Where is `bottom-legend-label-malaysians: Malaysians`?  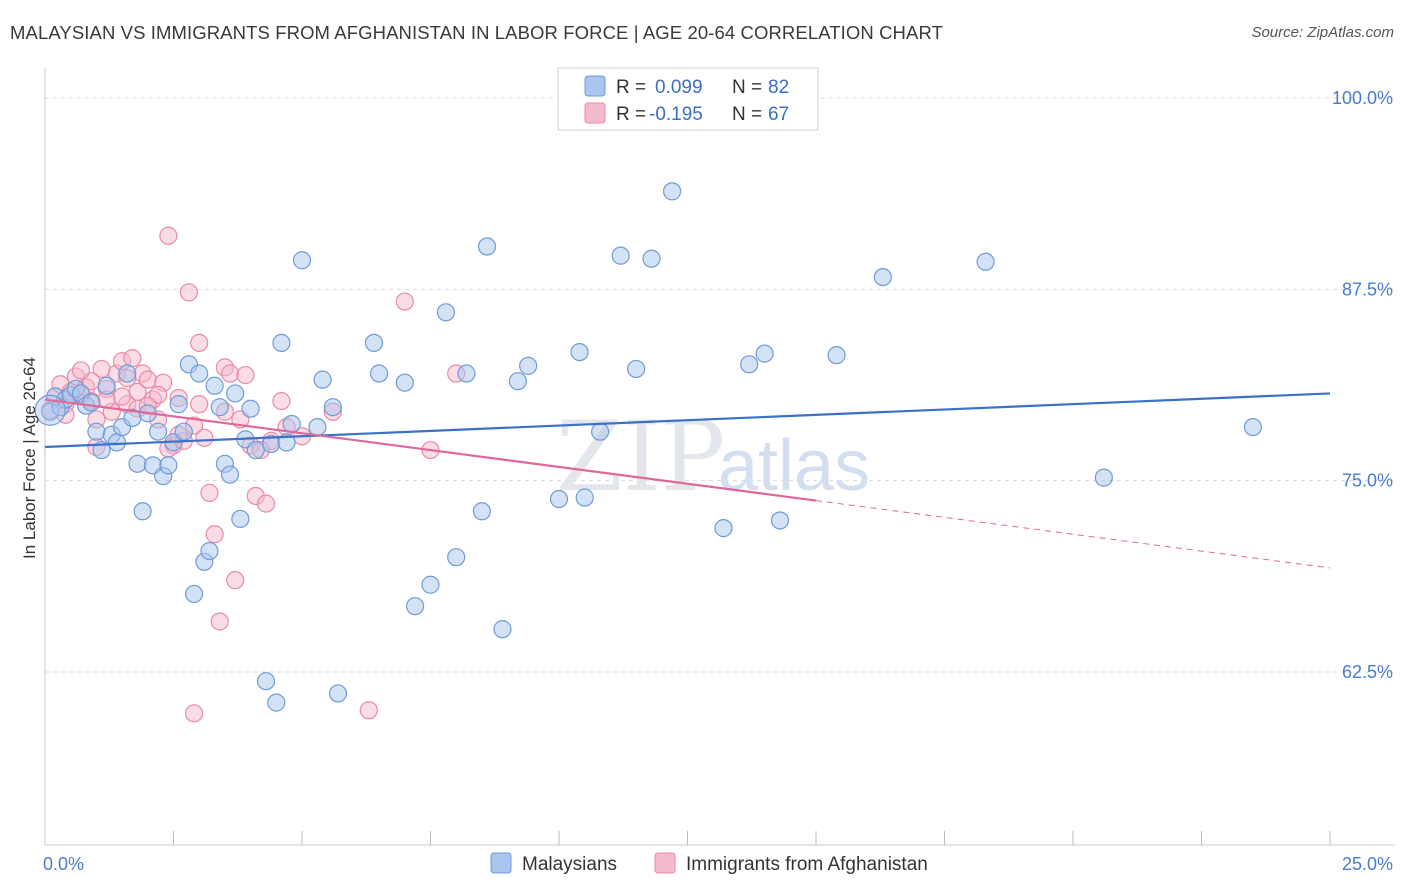 bottom-legend-label-malaysians: Malaysians is located at coordinates (569, 864).